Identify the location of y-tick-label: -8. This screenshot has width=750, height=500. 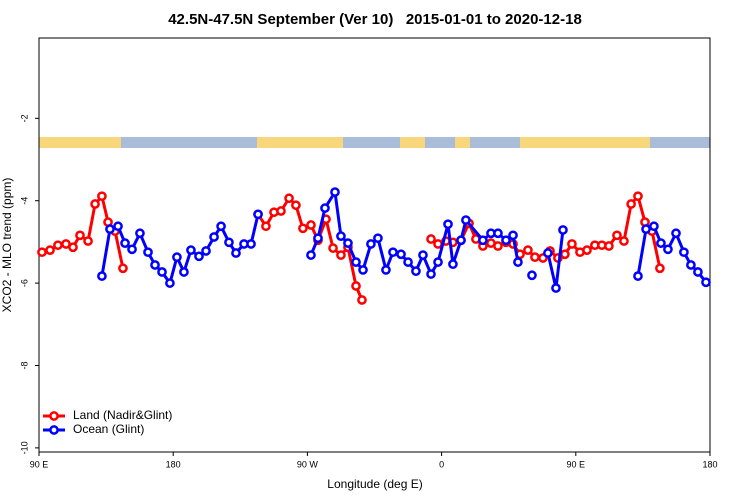
(24, 365).